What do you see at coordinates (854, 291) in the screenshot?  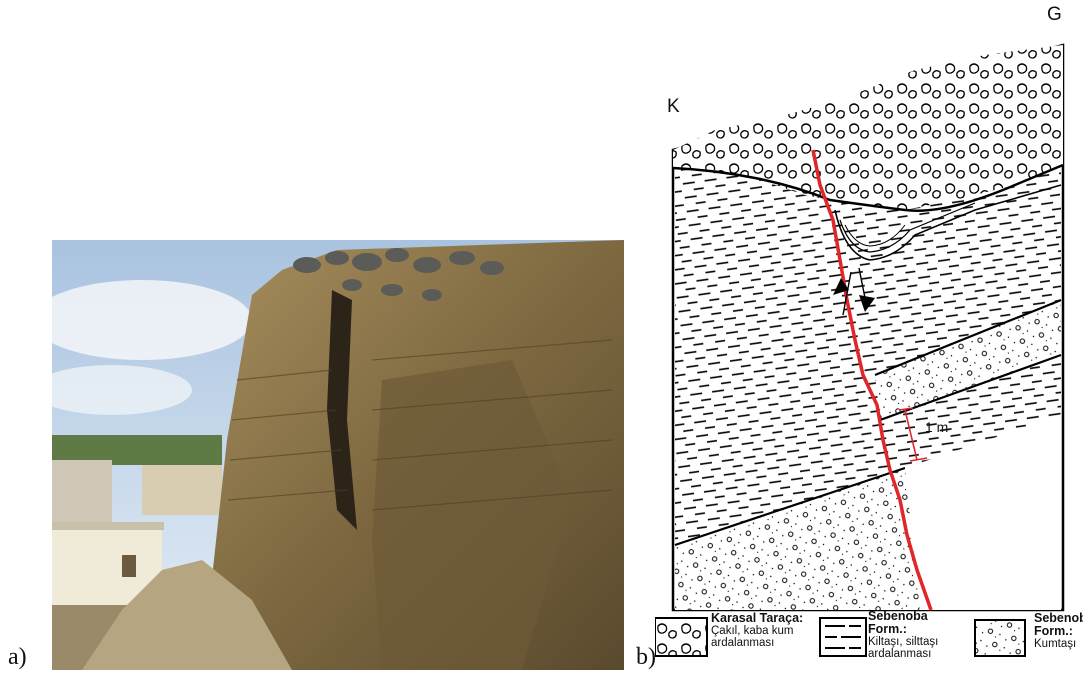 I see `fault-motion-arrows` at bounding box center [854, 291].